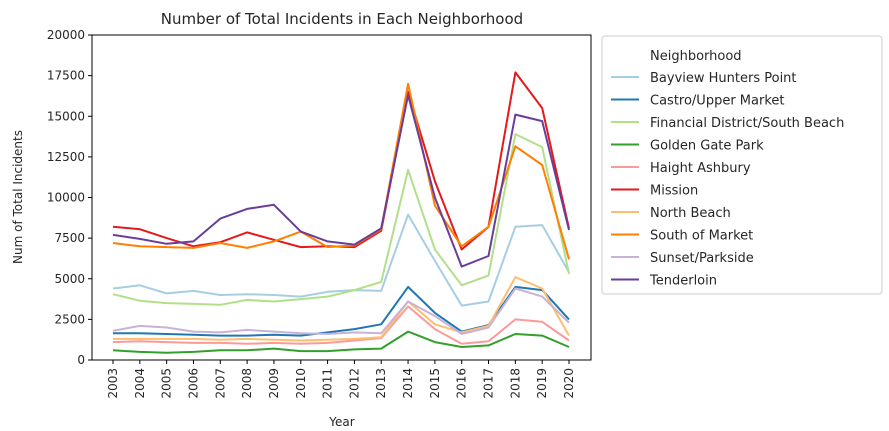 This screenshot has height=431, width=889. What do you see at coordinates (690, 213) in the screenshot?
I see `legend-entry-7: North Beach` at bounding box center [690, 213].